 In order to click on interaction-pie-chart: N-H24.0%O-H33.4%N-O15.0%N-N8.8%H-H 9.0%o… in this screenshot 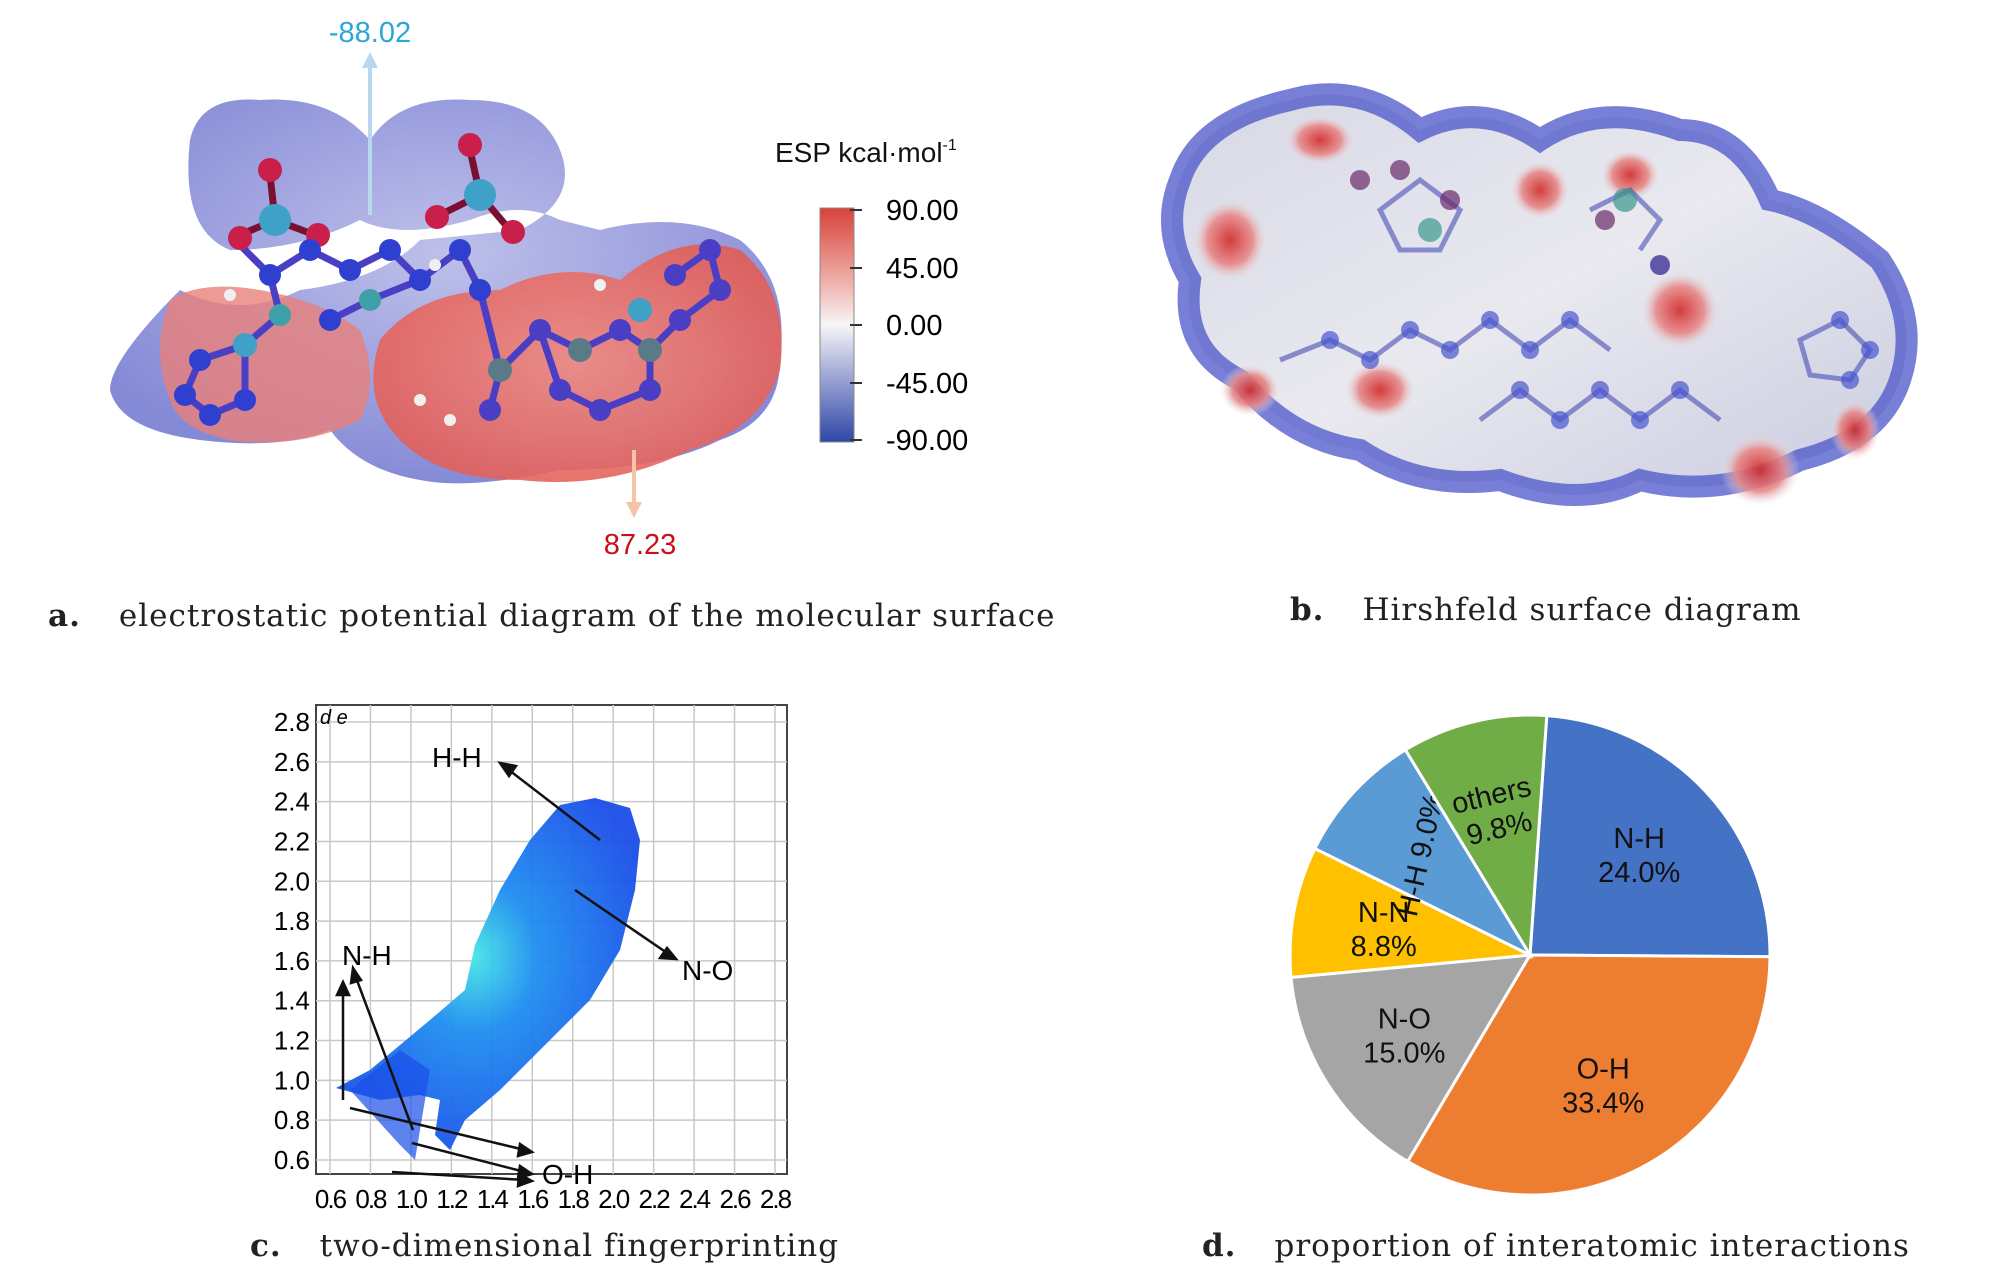, I will do `click(1530, 955)`.